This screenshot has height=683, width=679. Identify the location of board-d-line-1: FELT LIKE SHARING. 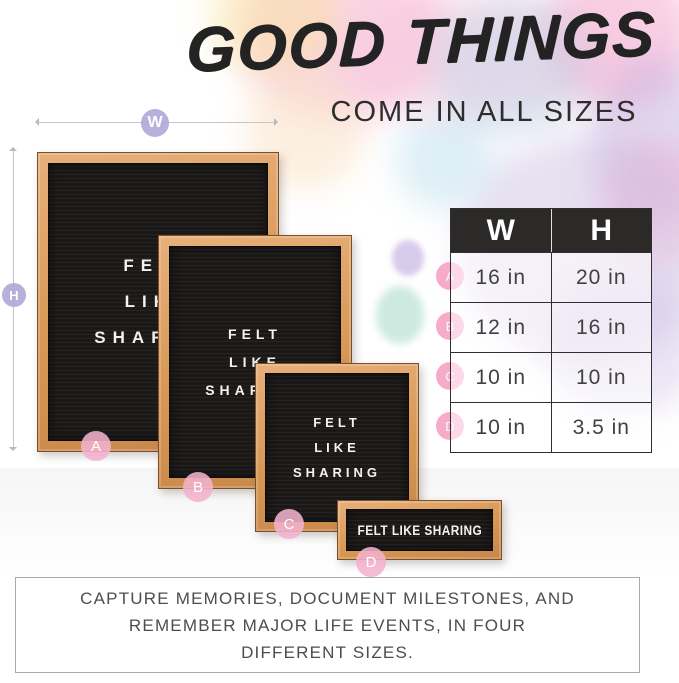
(419, 530).